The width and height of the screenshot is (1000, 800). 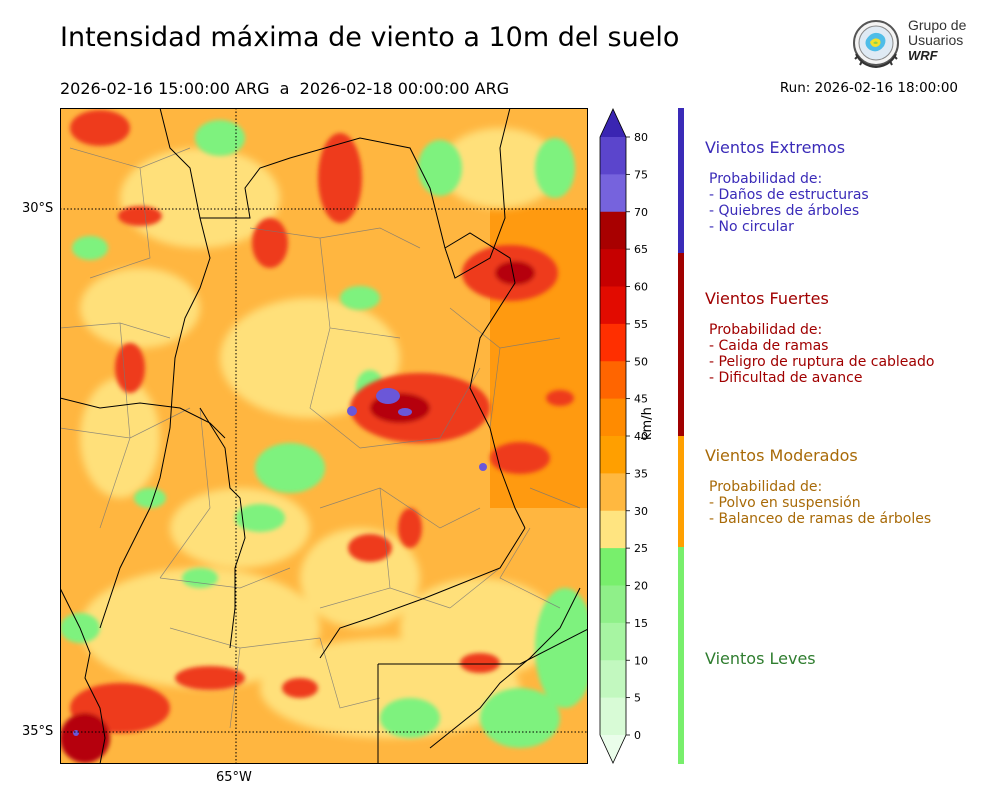 What do you see at coordinates (641, 137) in the screenshot?
I see `colorbar-tick-label: 80` at bounding box center [641, 137].